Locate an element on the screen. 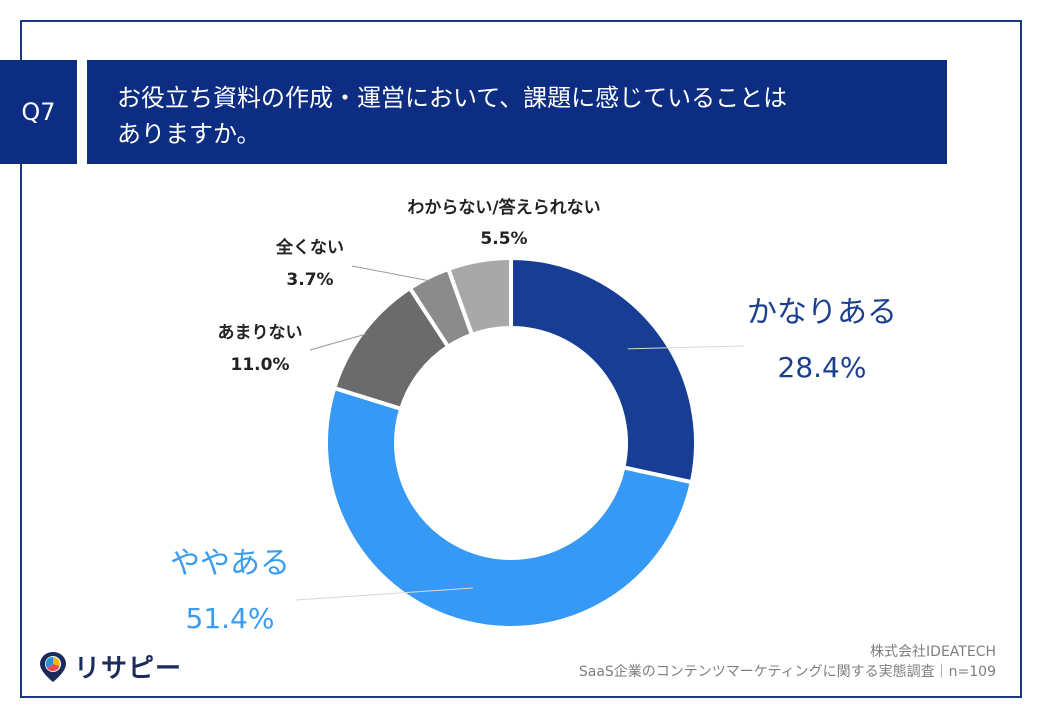 The width and height of the screenshot is (1040, 720). question-title-line-1: お役立ち資料の作成・運営において、課題に感じていることは is located at coordinates (452, 98).